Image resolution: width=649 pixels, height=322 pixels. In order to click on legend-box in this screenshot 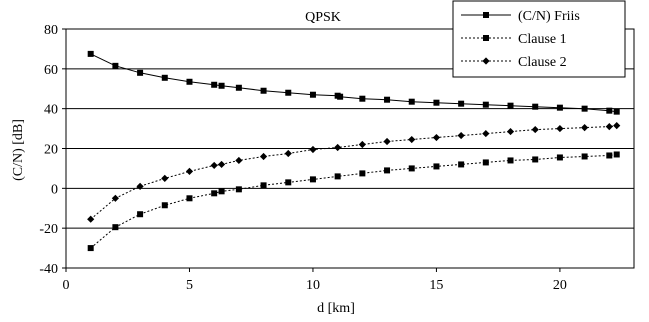, I will do `click(539, 39)`.